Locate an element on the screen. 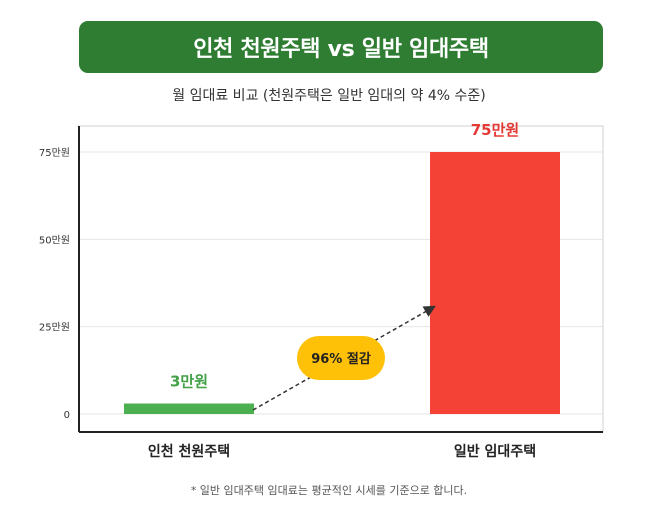 The height and width of the screenshot is (525, 658). y-tick-label: 0 is located at coordinates (67, 415).